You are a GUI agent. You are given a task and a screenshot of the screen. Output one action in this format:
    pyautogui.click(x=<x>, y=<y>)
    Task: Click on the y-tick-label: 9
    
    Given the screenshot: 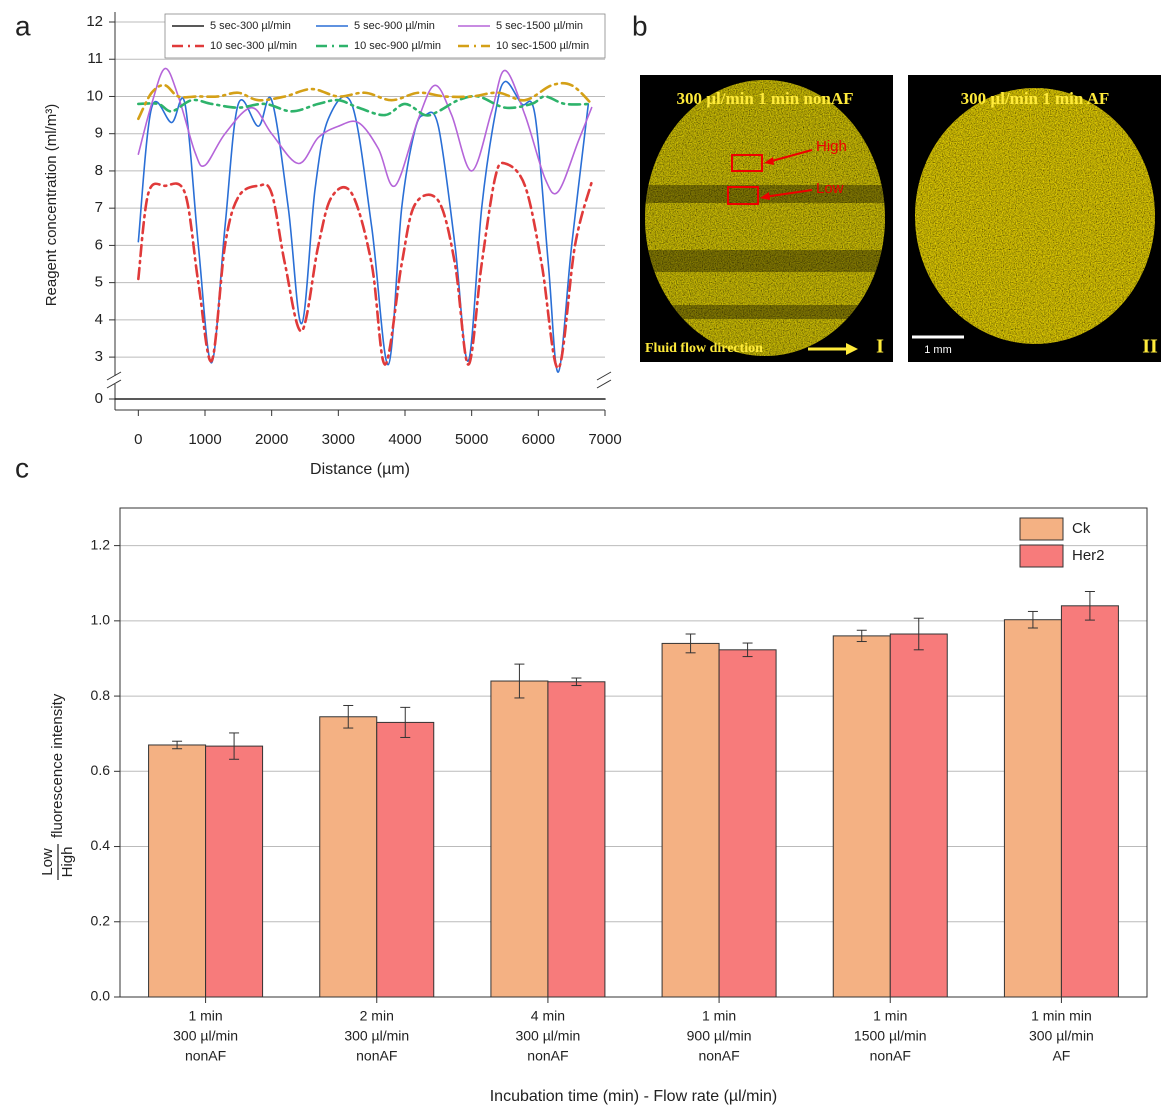 What is the action you would take?
    pyautogui.click(x=99, y=133)
    